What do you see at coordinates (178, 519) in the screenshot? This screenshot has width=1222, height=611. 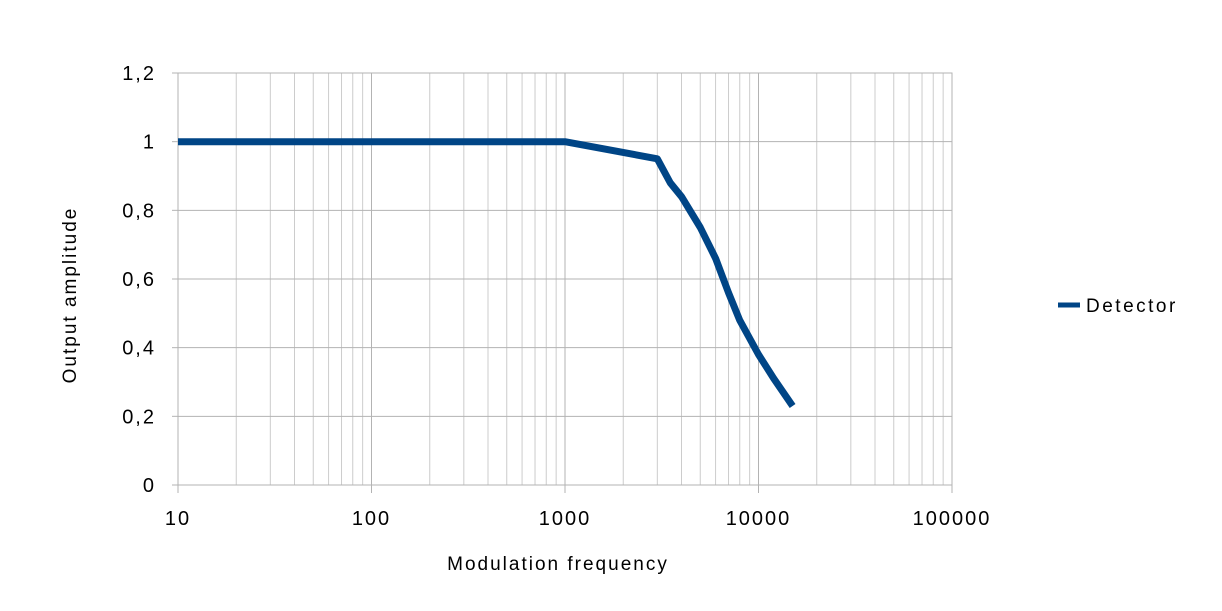 I see `x-tick-label: 10` at bounding box center [178, 519].